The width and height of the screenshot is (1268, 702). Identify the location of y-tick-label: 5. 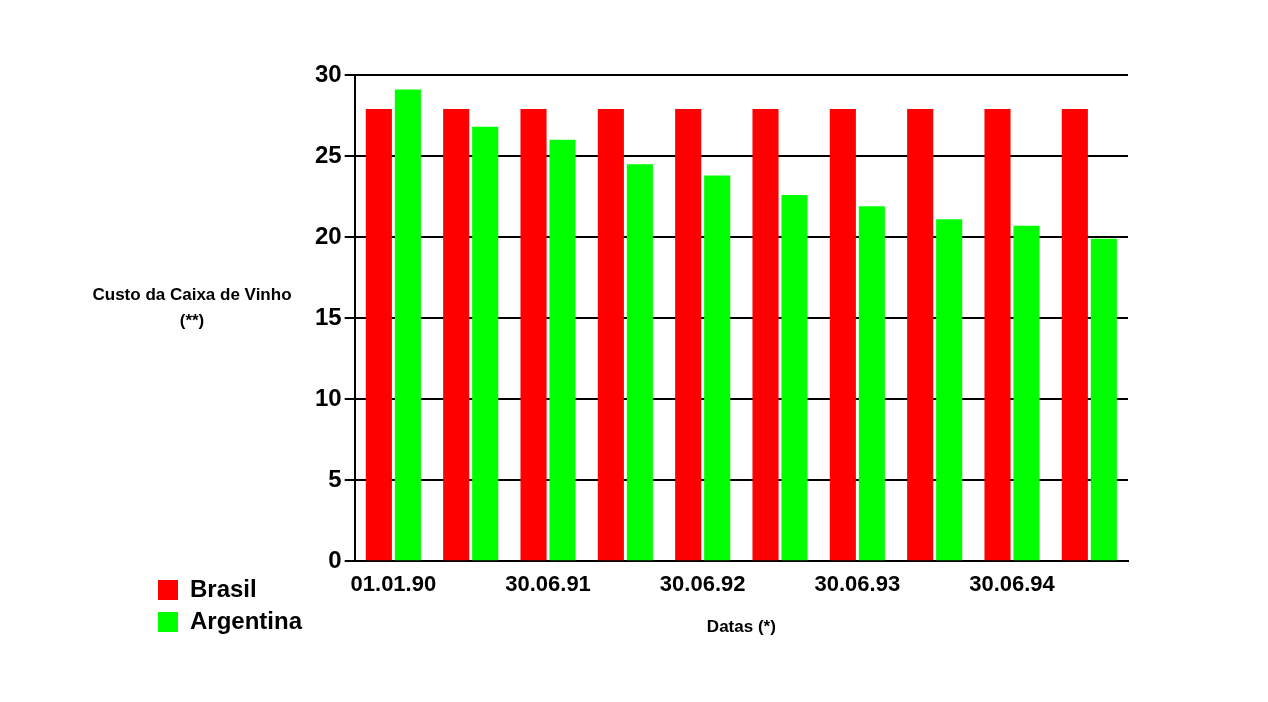
(335, 478).